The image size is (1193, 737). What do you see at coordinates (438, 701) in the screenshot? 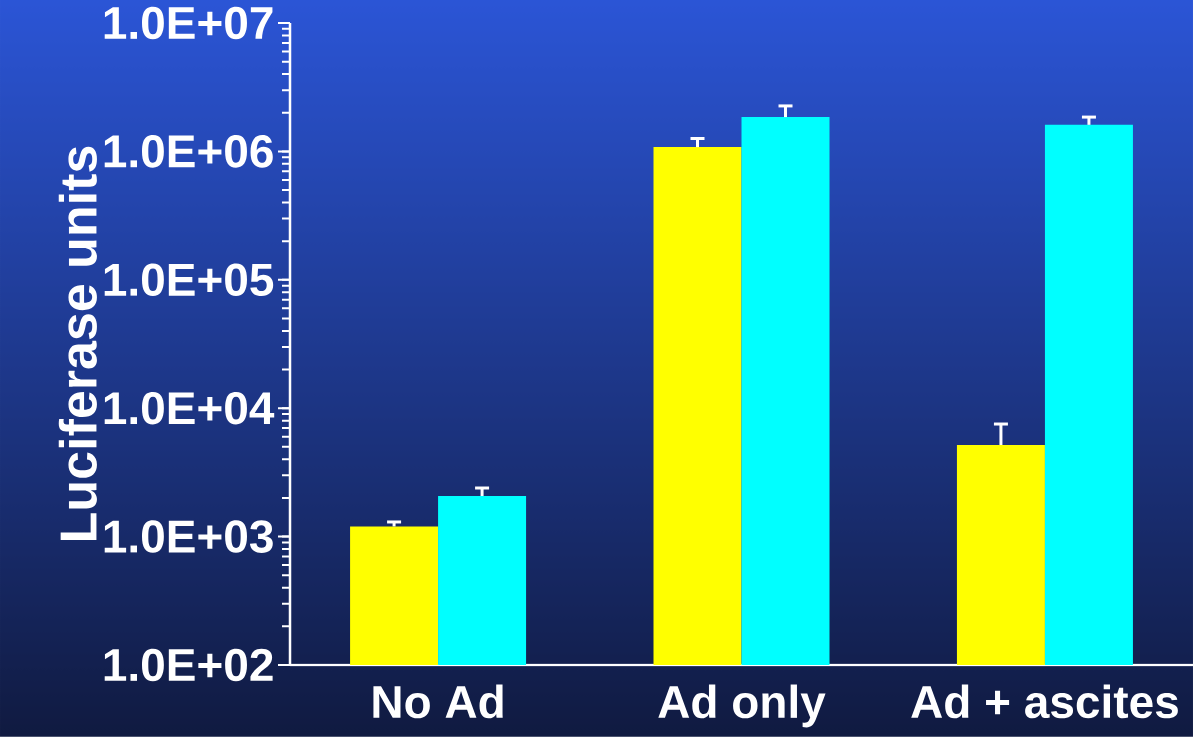
I see `x-tick-label: No Ad` at bounding box center [438, 701].